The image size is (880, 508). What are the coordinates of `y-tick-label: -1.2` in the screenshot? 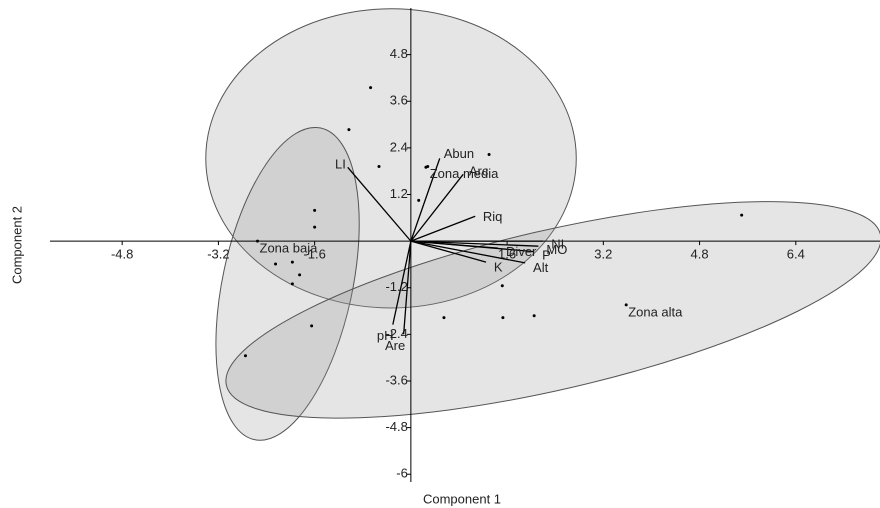 It's located at (396, 286).